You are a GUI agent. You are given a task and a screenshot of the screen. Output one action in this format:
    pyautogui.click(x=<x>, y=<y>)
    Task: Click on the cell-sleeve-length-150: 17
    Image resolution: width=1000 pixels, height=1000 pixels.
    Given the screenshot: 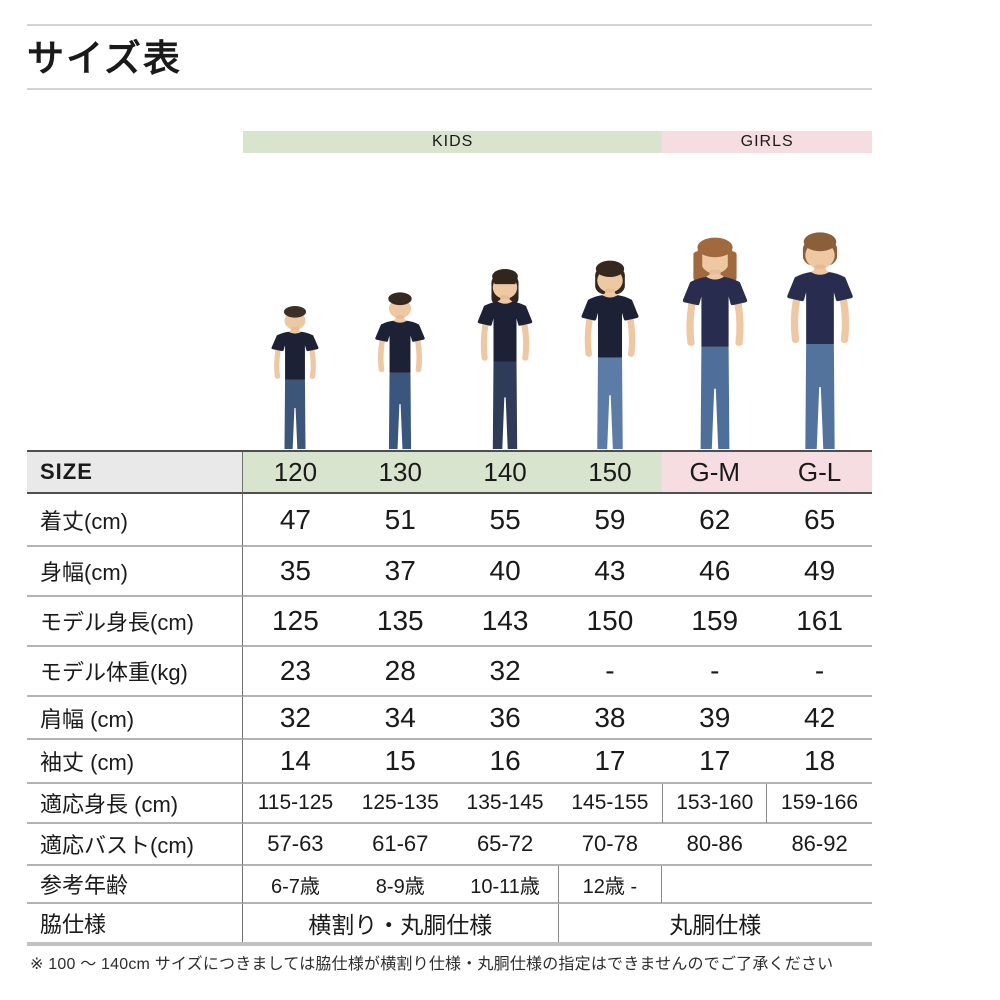 What is the action you would take?
    pyautogui.click(x=610, y=762)
    